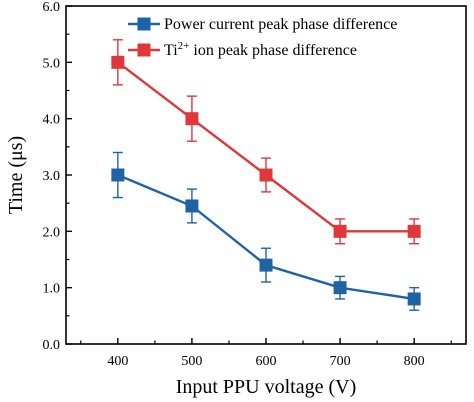 Image resolution: width=474 pixels, height=402 pixels. Describe the element at coordinates (52, 7) in the screenshot. I see `y-tick-label: 6.0` at that location.